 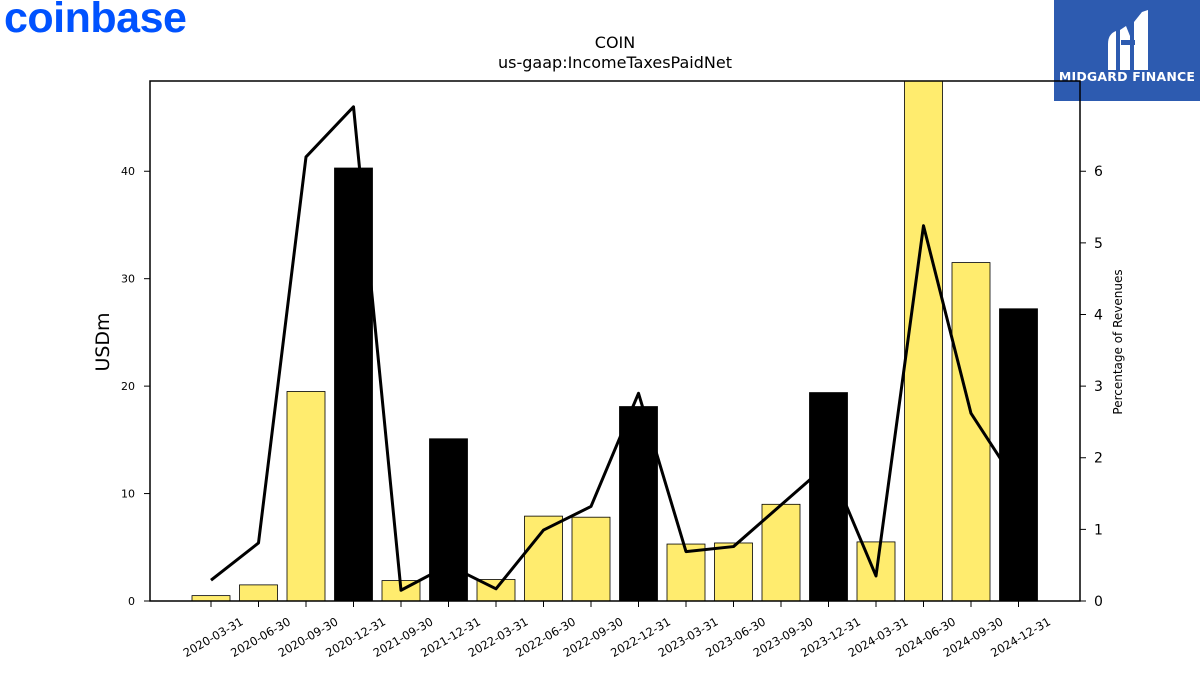 What do you see at coordinates (128, 279) in the screenshot?
I see `y-tick-label: 30` at bounding box center [128, 279].